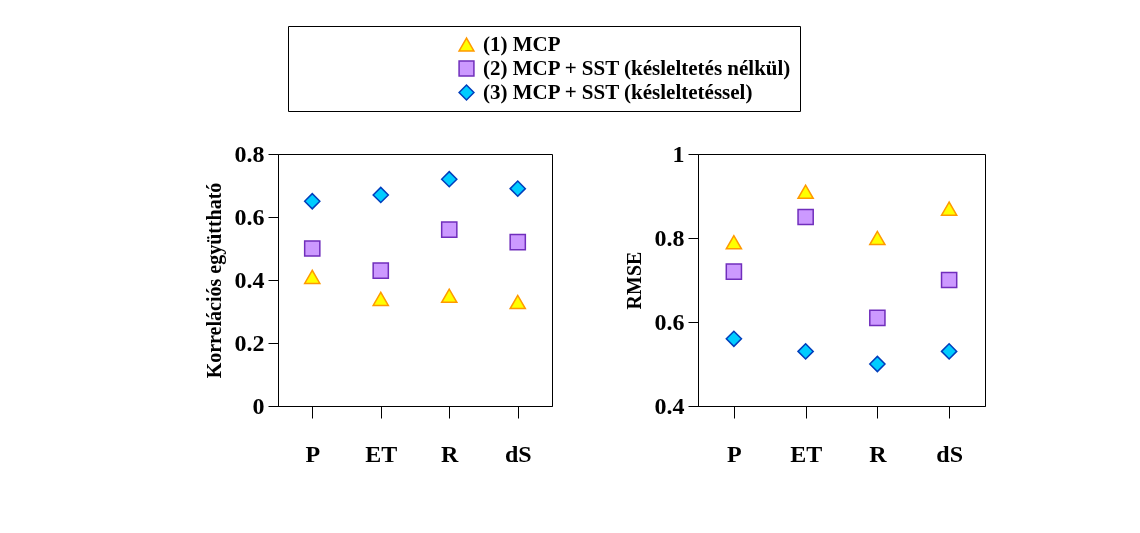 Image resolution: width=1140 pixels, height=533 pixels. I want to click on legend-label: (2) MCP + SST (késleltetés nélkül), so click(637, 67).